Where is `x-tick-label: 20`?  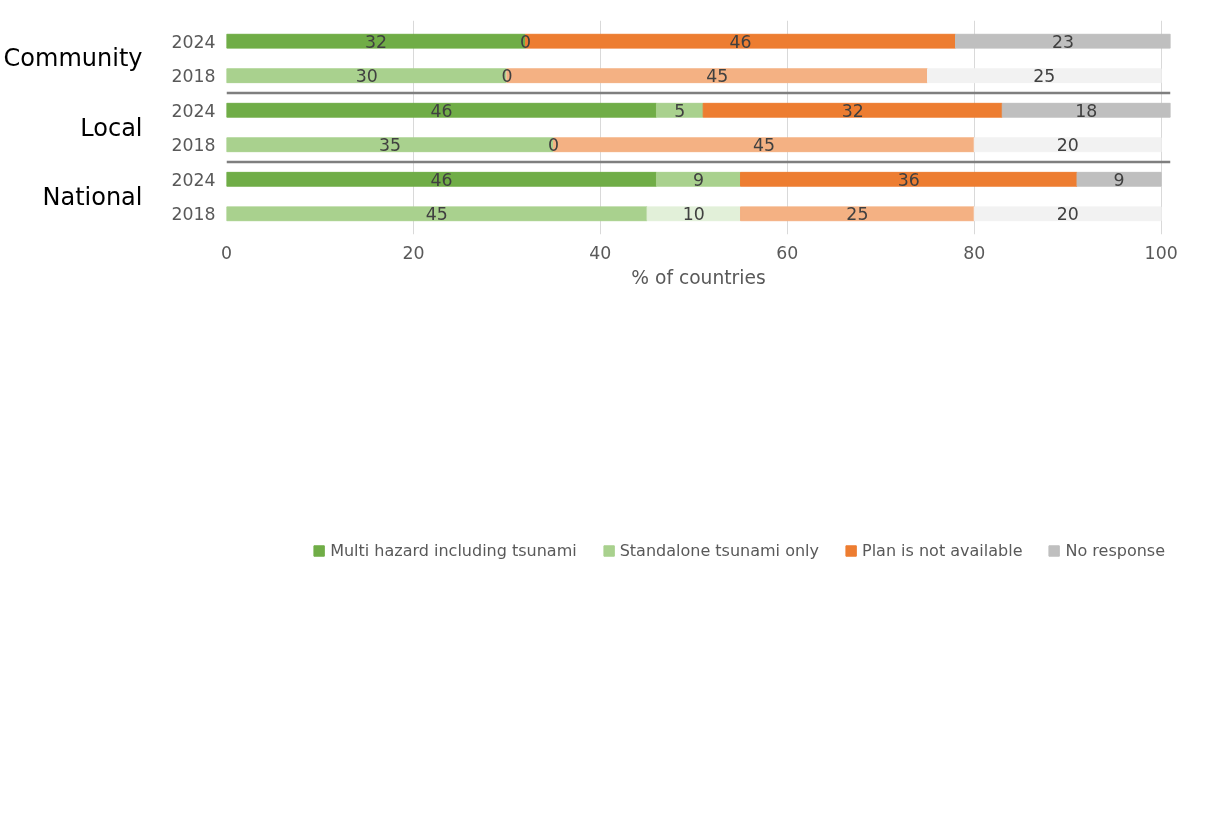 x-tick-label: 20 is located at coordinates (413, 252).